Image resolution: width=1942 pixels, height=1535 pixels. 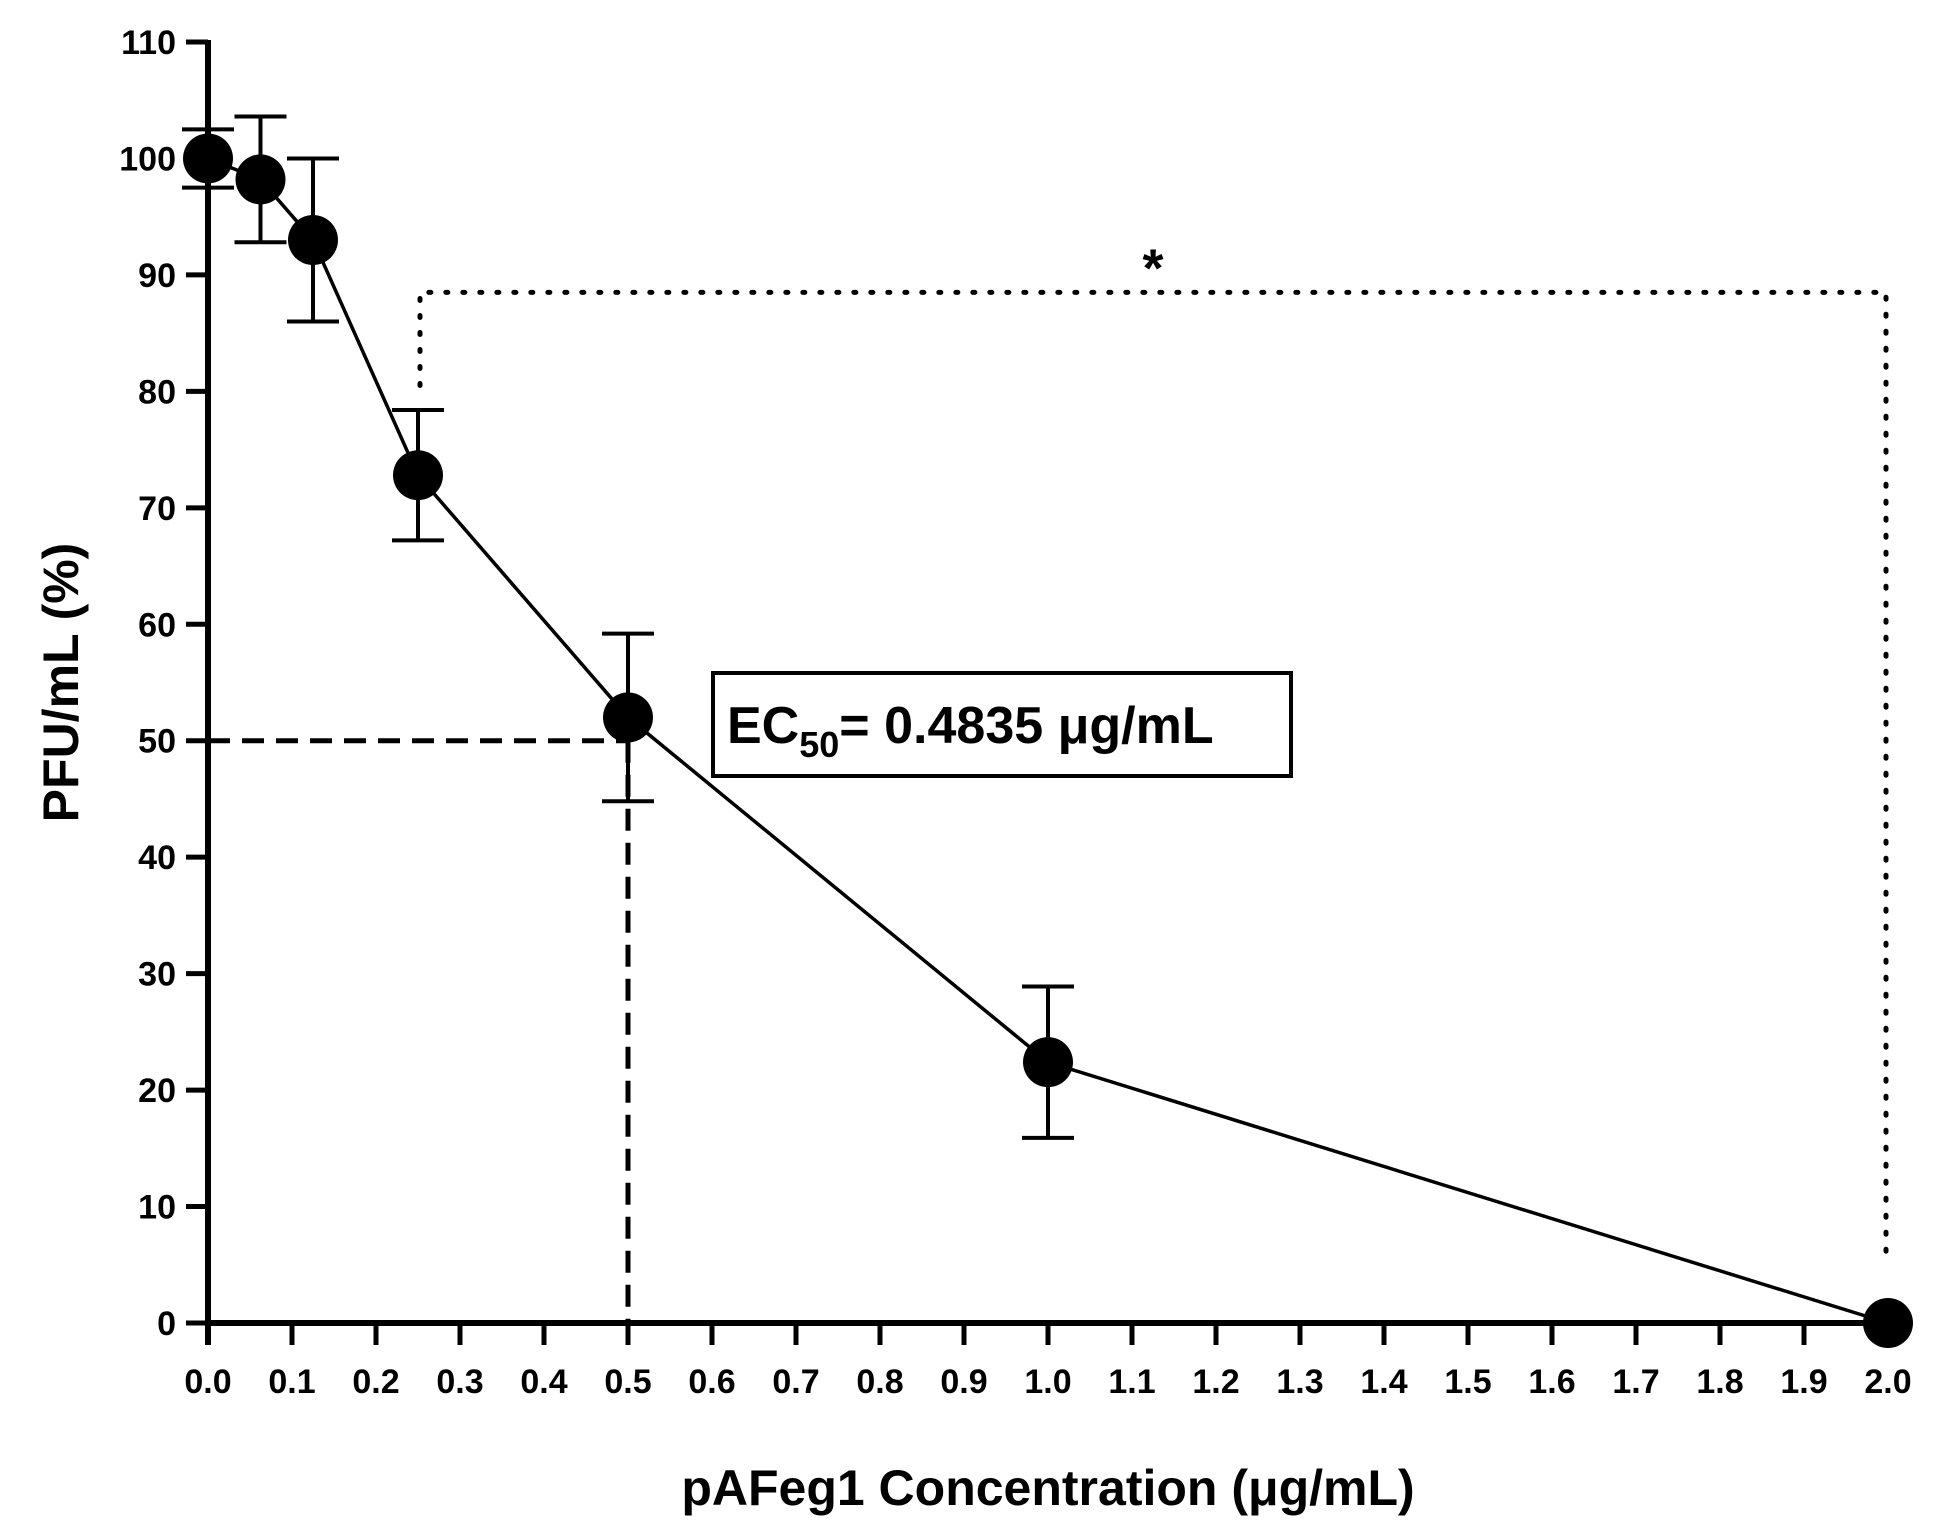 I want to click on y-tick-label: 110, so click(x=148, y=43).